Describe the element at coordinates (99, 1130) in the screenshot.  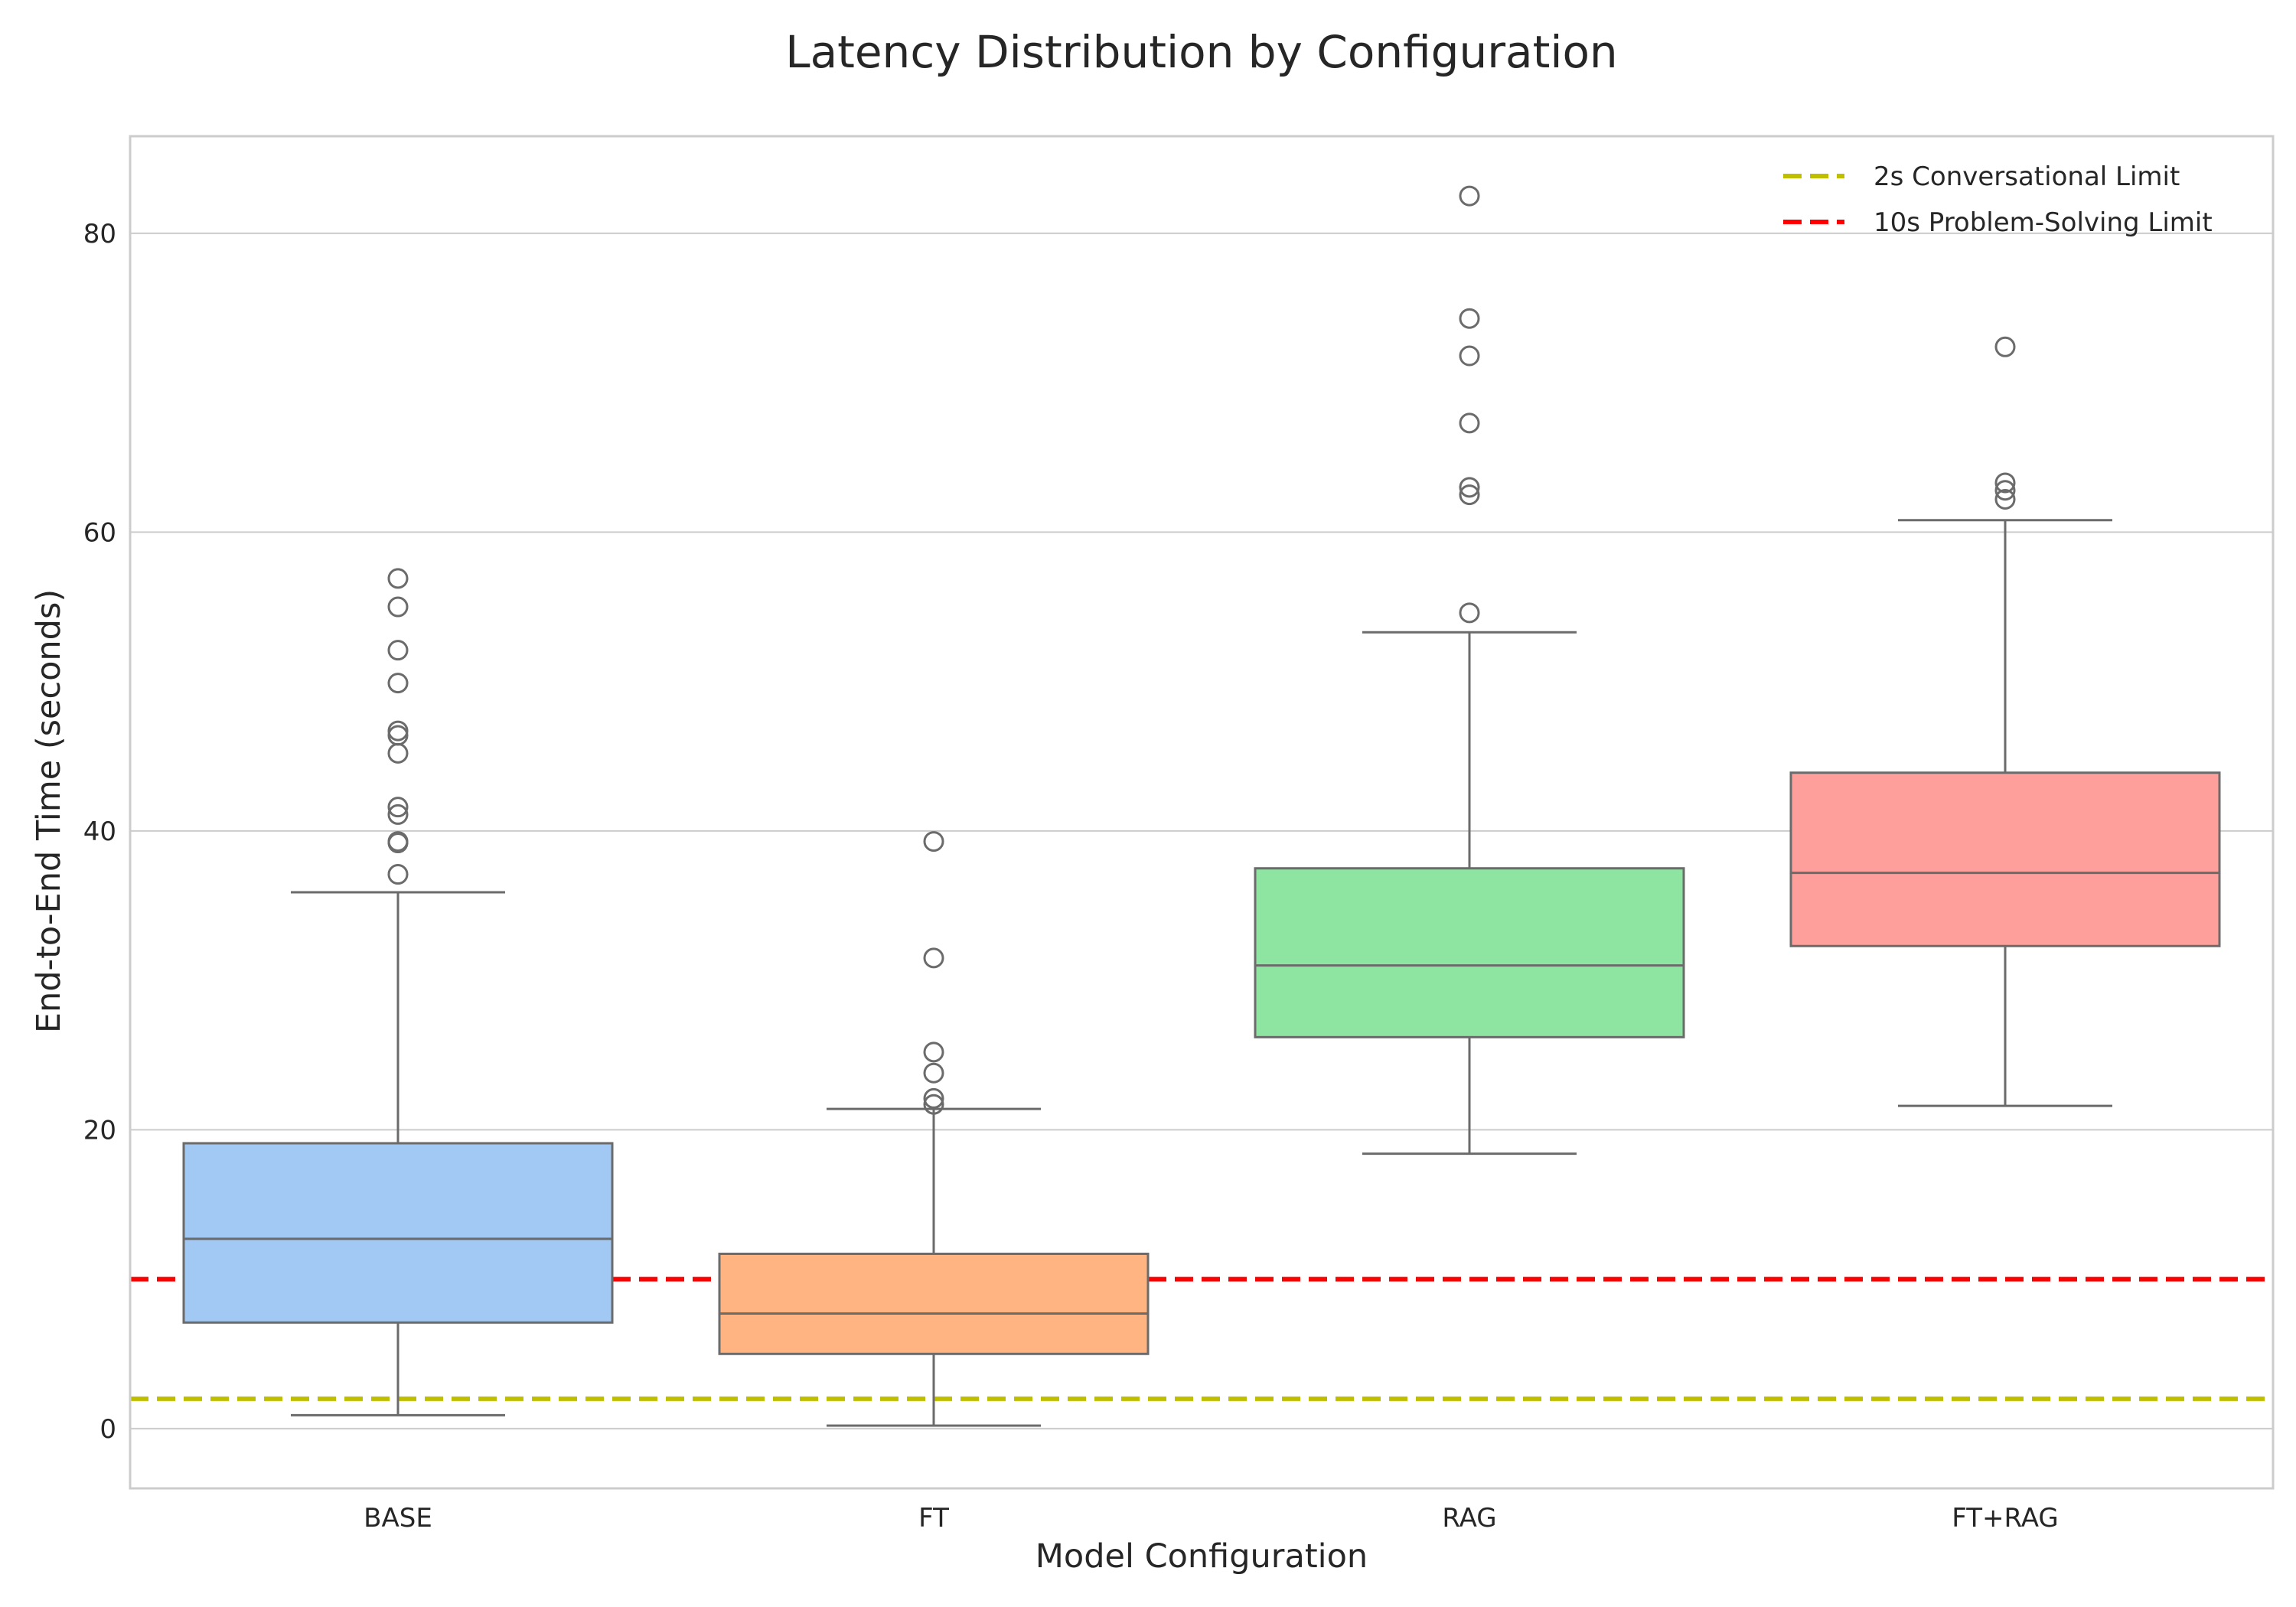
I see `y-tick-label-20: 20` at that location.